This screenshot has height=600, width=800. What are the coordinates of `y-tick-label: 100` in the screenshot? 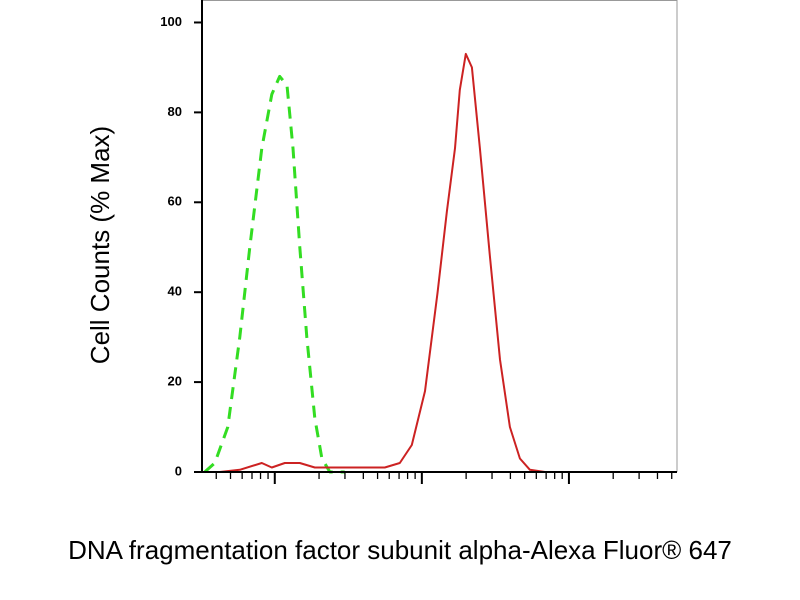 It's located at (171, 21).